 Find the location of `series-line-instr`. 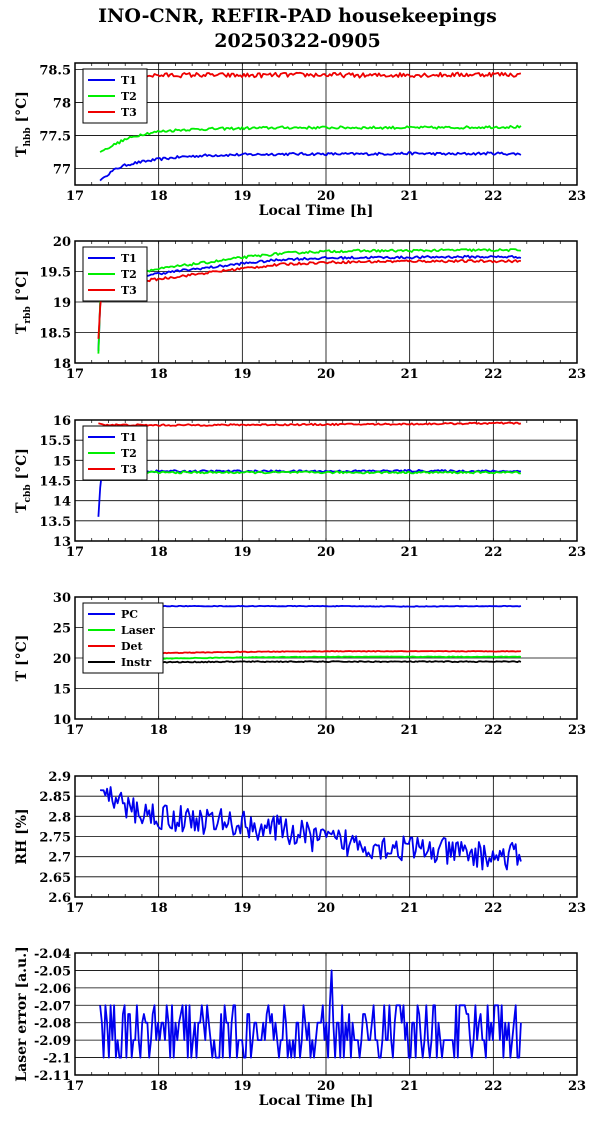

series-line-instr is located at coordinates (311, 662).